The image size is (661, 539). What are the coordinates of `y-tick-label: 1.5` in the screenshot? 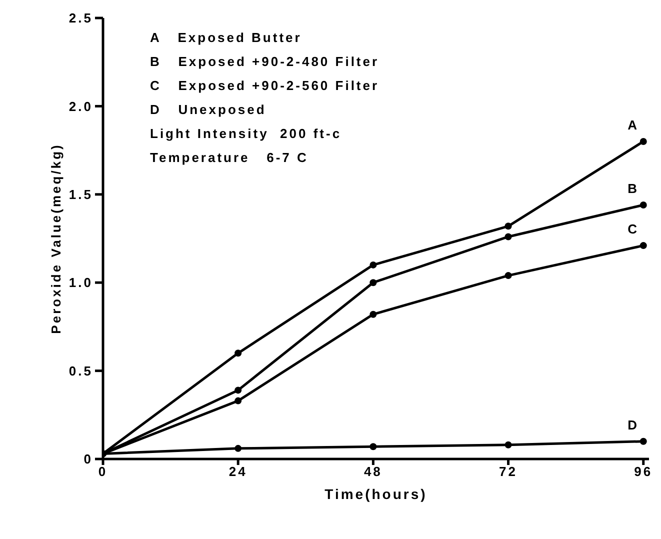 It's located at (80, 194).